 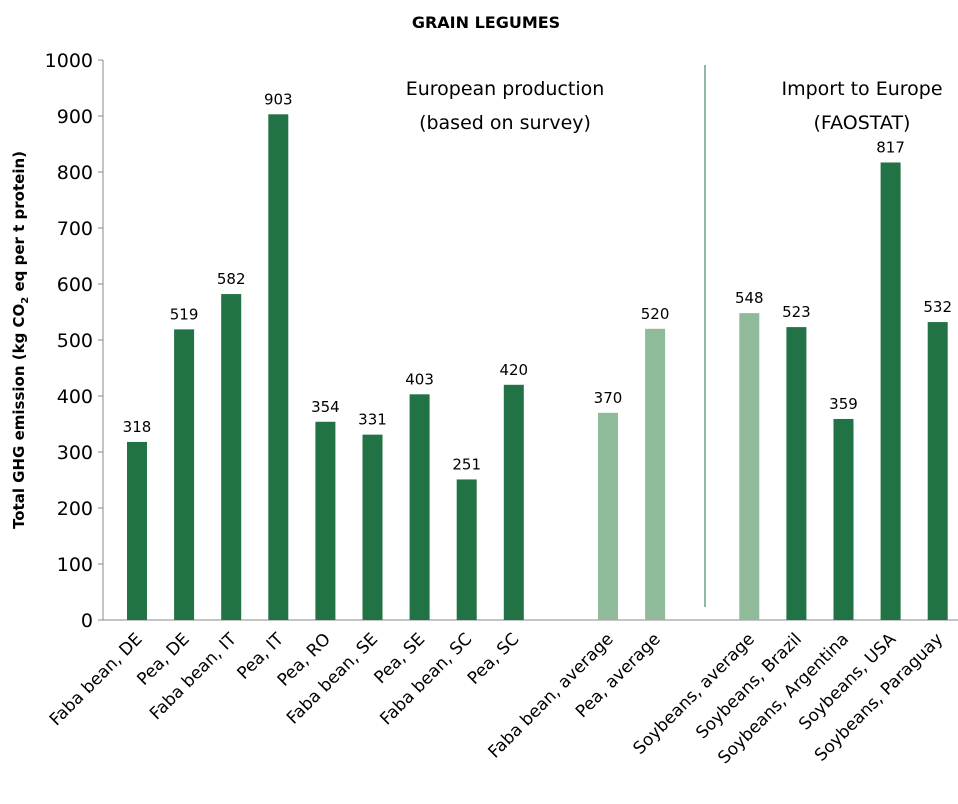 I want to click on value-label: 251, so click(x=466, y=464).